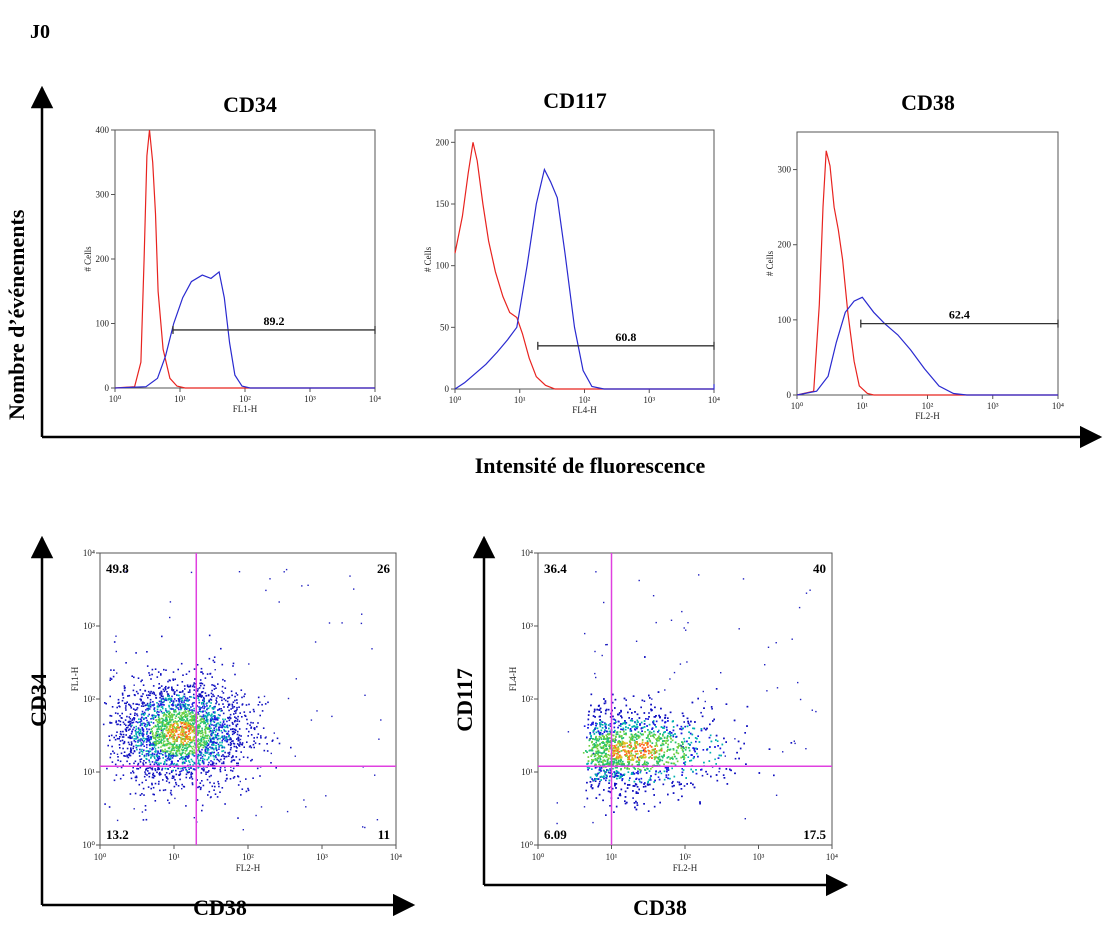 This screenshot has width=1107, height=925. What do you see at coordinates (445, 327) in the screenshot?
I see `y-tick-label: 50` at bounding box center [445, 327].